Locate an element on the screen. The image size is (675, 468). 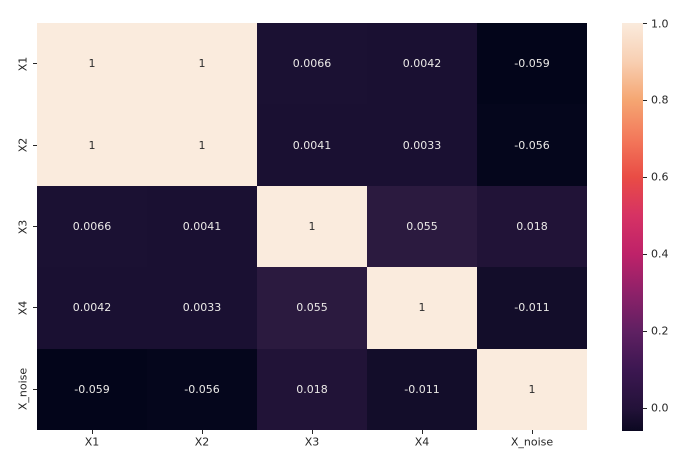
heatmap-cell-X2-X4: 0.0033 is located at coordinates (422, 145).